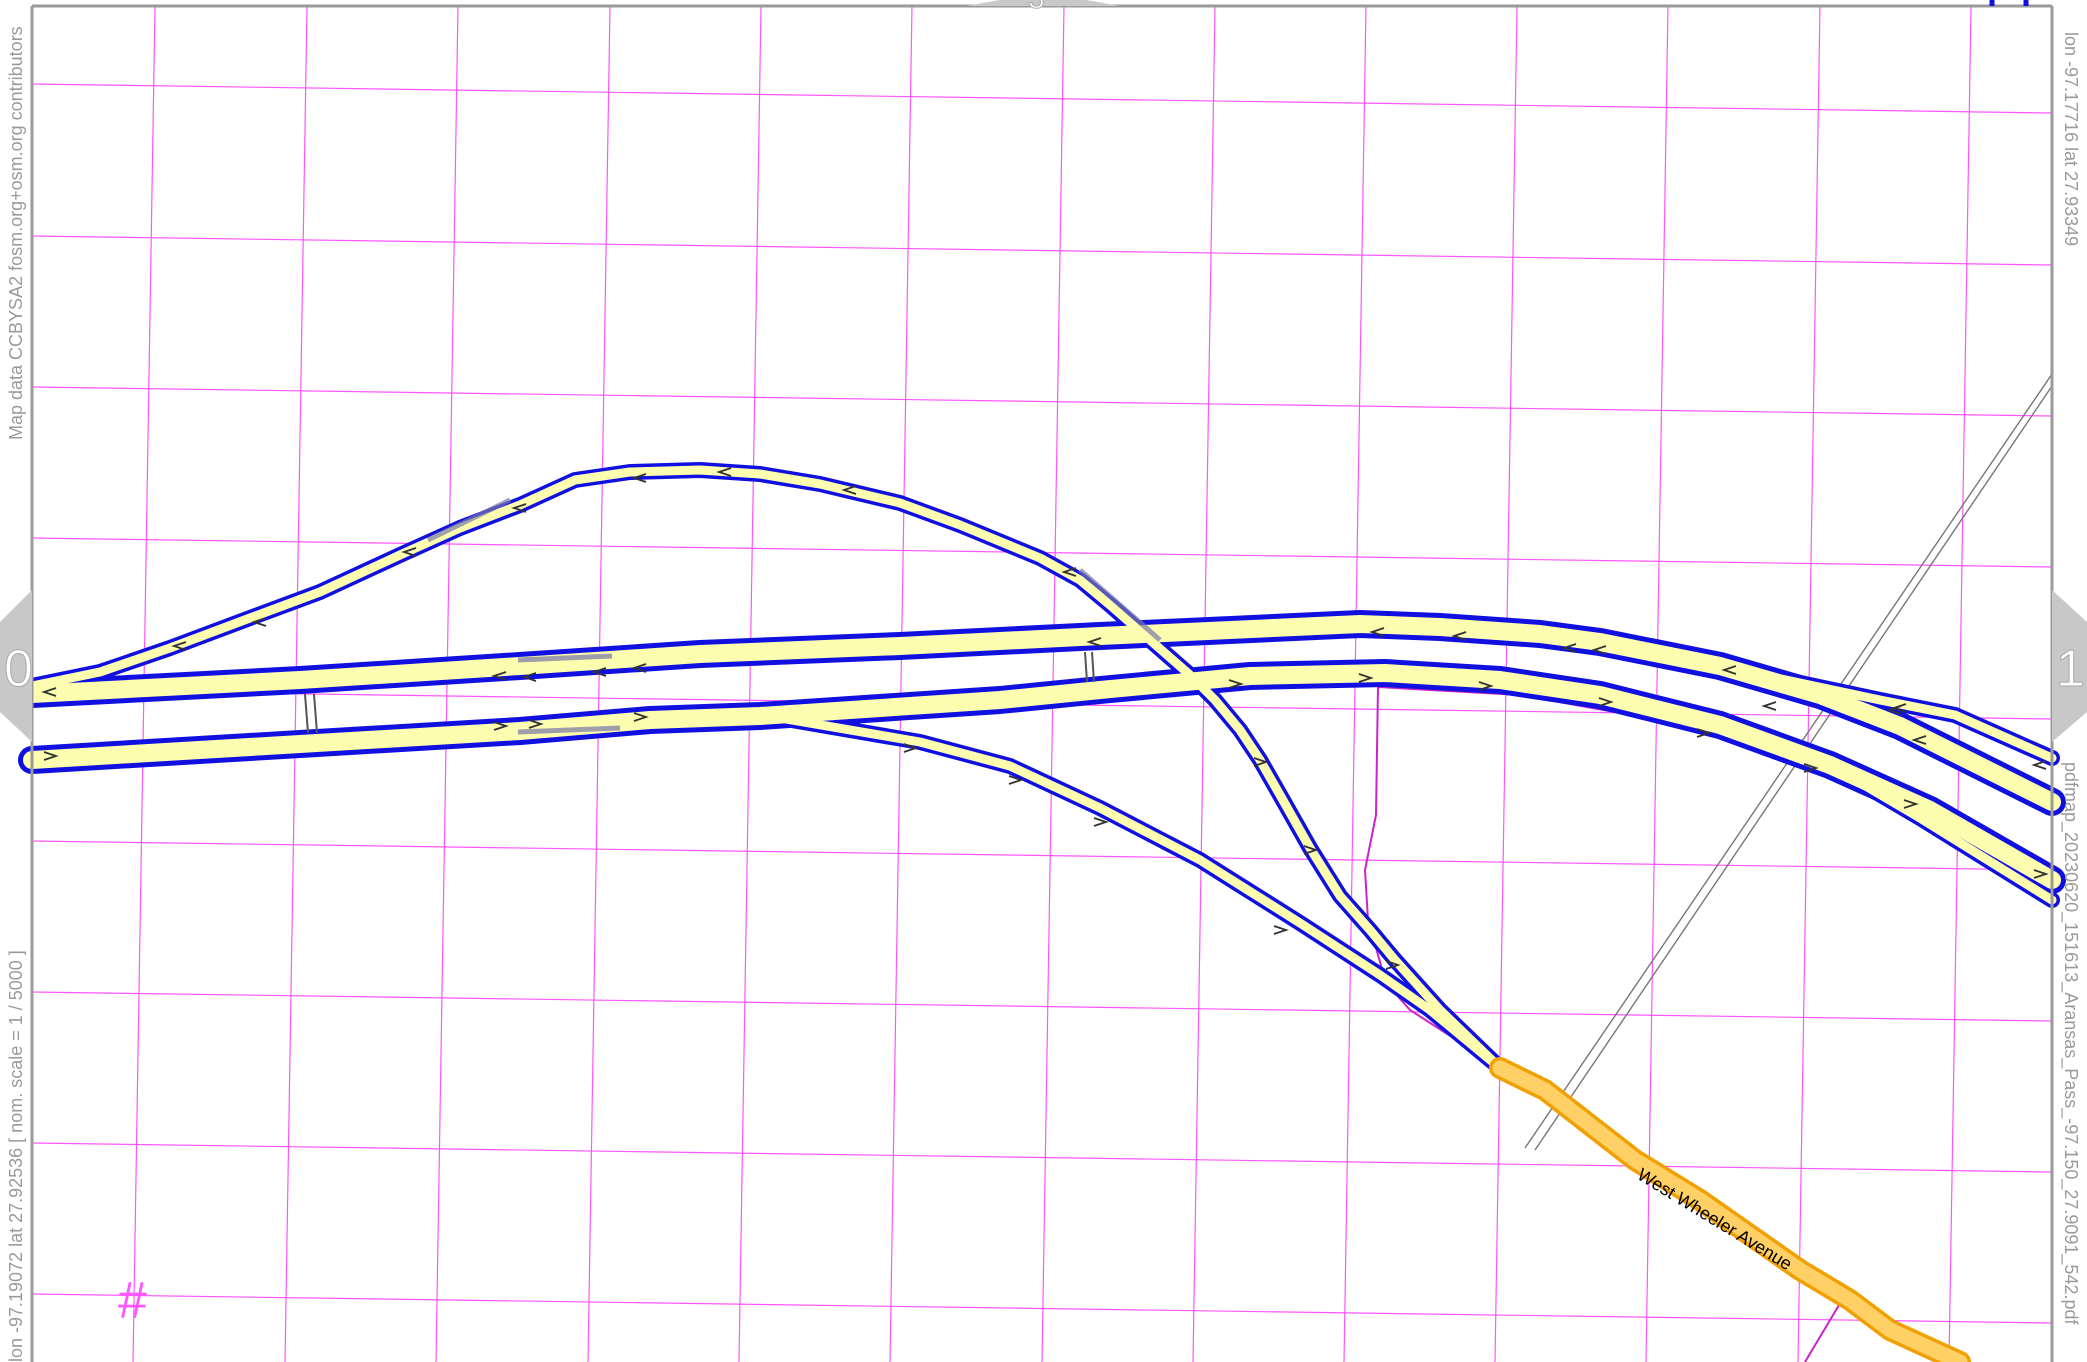 The height and width of the screenshot is (1362, 2087). I want to click on west-wheeler-avenue, so click(1730, 1209).